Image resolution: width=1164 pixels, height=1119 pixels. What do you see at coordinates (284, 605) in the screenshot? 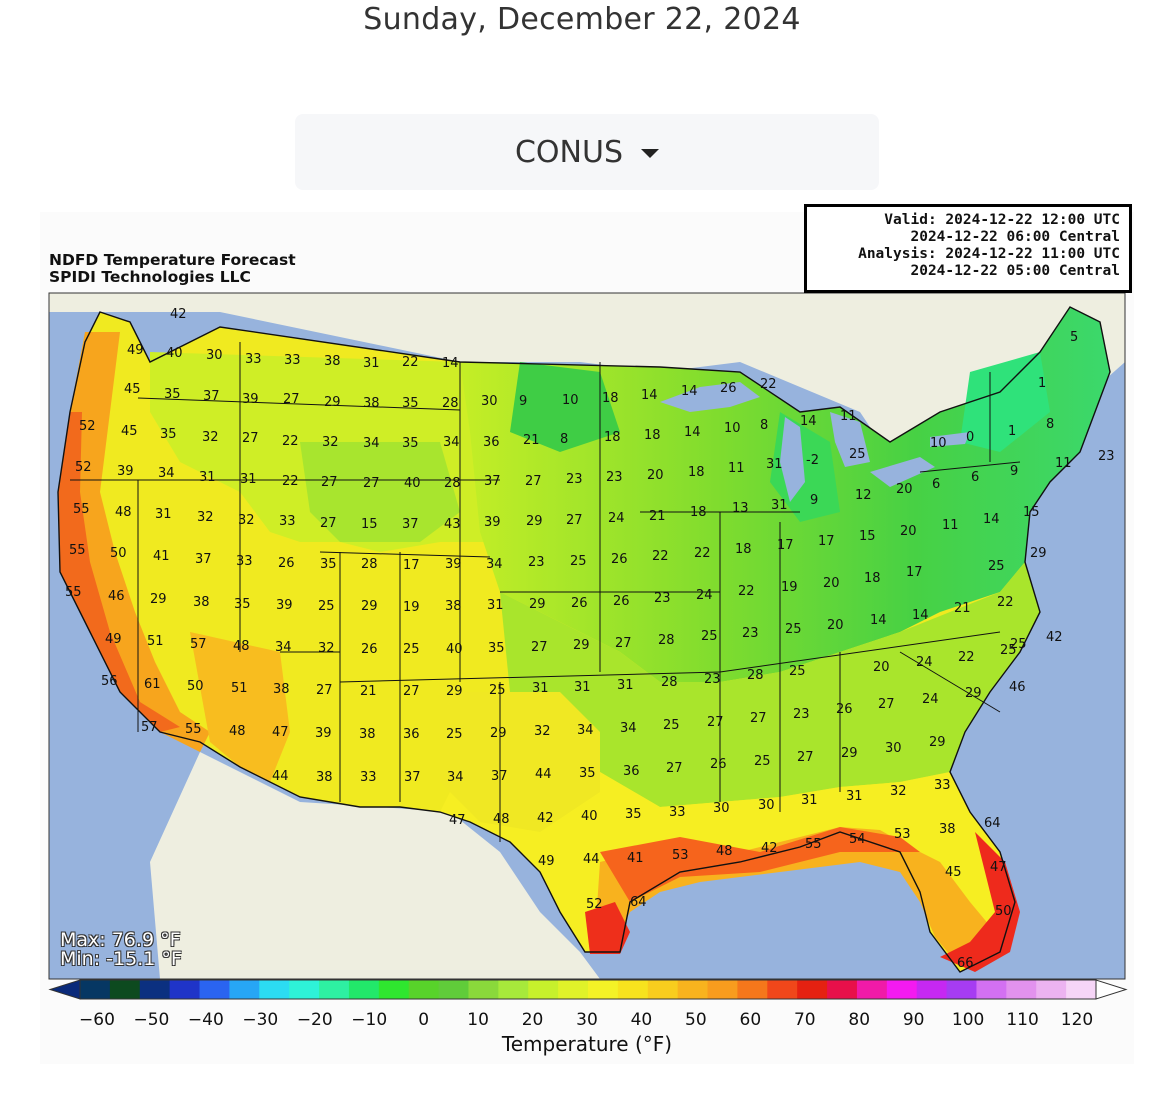
I see `temperature-value: 39` at bounding box center [284, 605].